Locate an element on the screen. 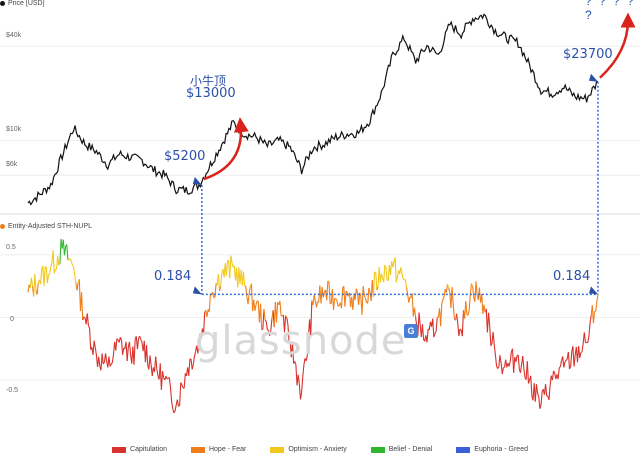 This screenshot has width=640, height=454. price-legend: Price [USD] is located at coordinates (22, 3).